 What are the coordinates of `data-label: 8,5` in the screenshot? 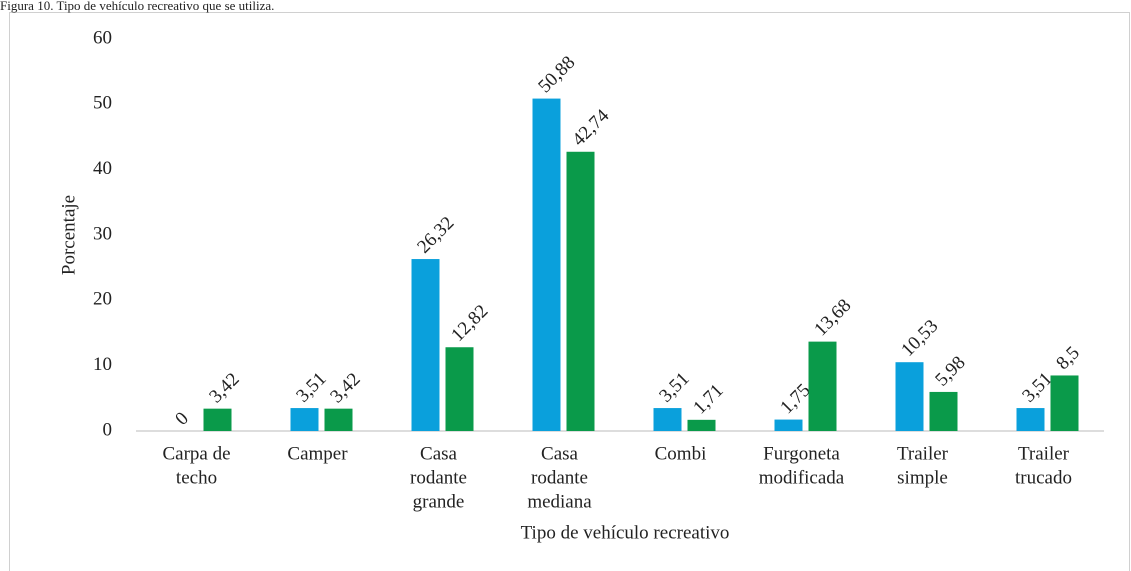 It's located at (1068, 358).